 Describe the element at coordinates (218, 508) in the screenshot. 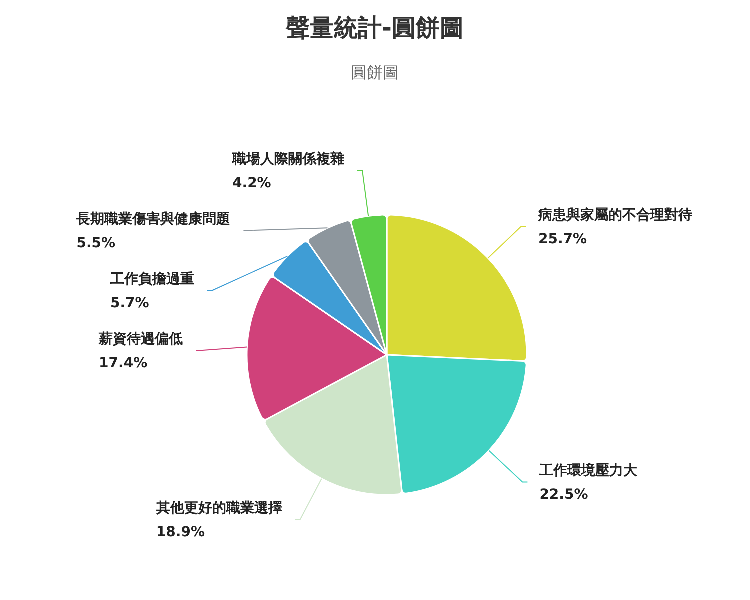

I see `slice-label: 其他更好的職業選擇` at that location.